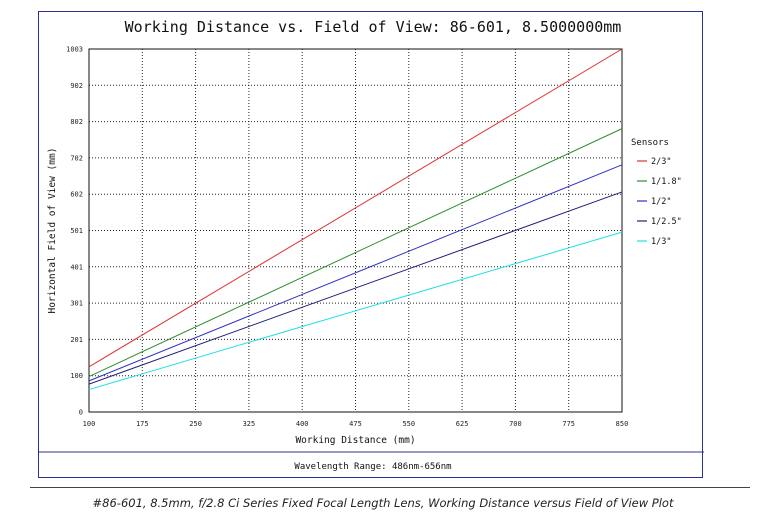 The height and width of the screenshot is (518, 766). I want to click on x-tick-label: 550, so click(408, 424).